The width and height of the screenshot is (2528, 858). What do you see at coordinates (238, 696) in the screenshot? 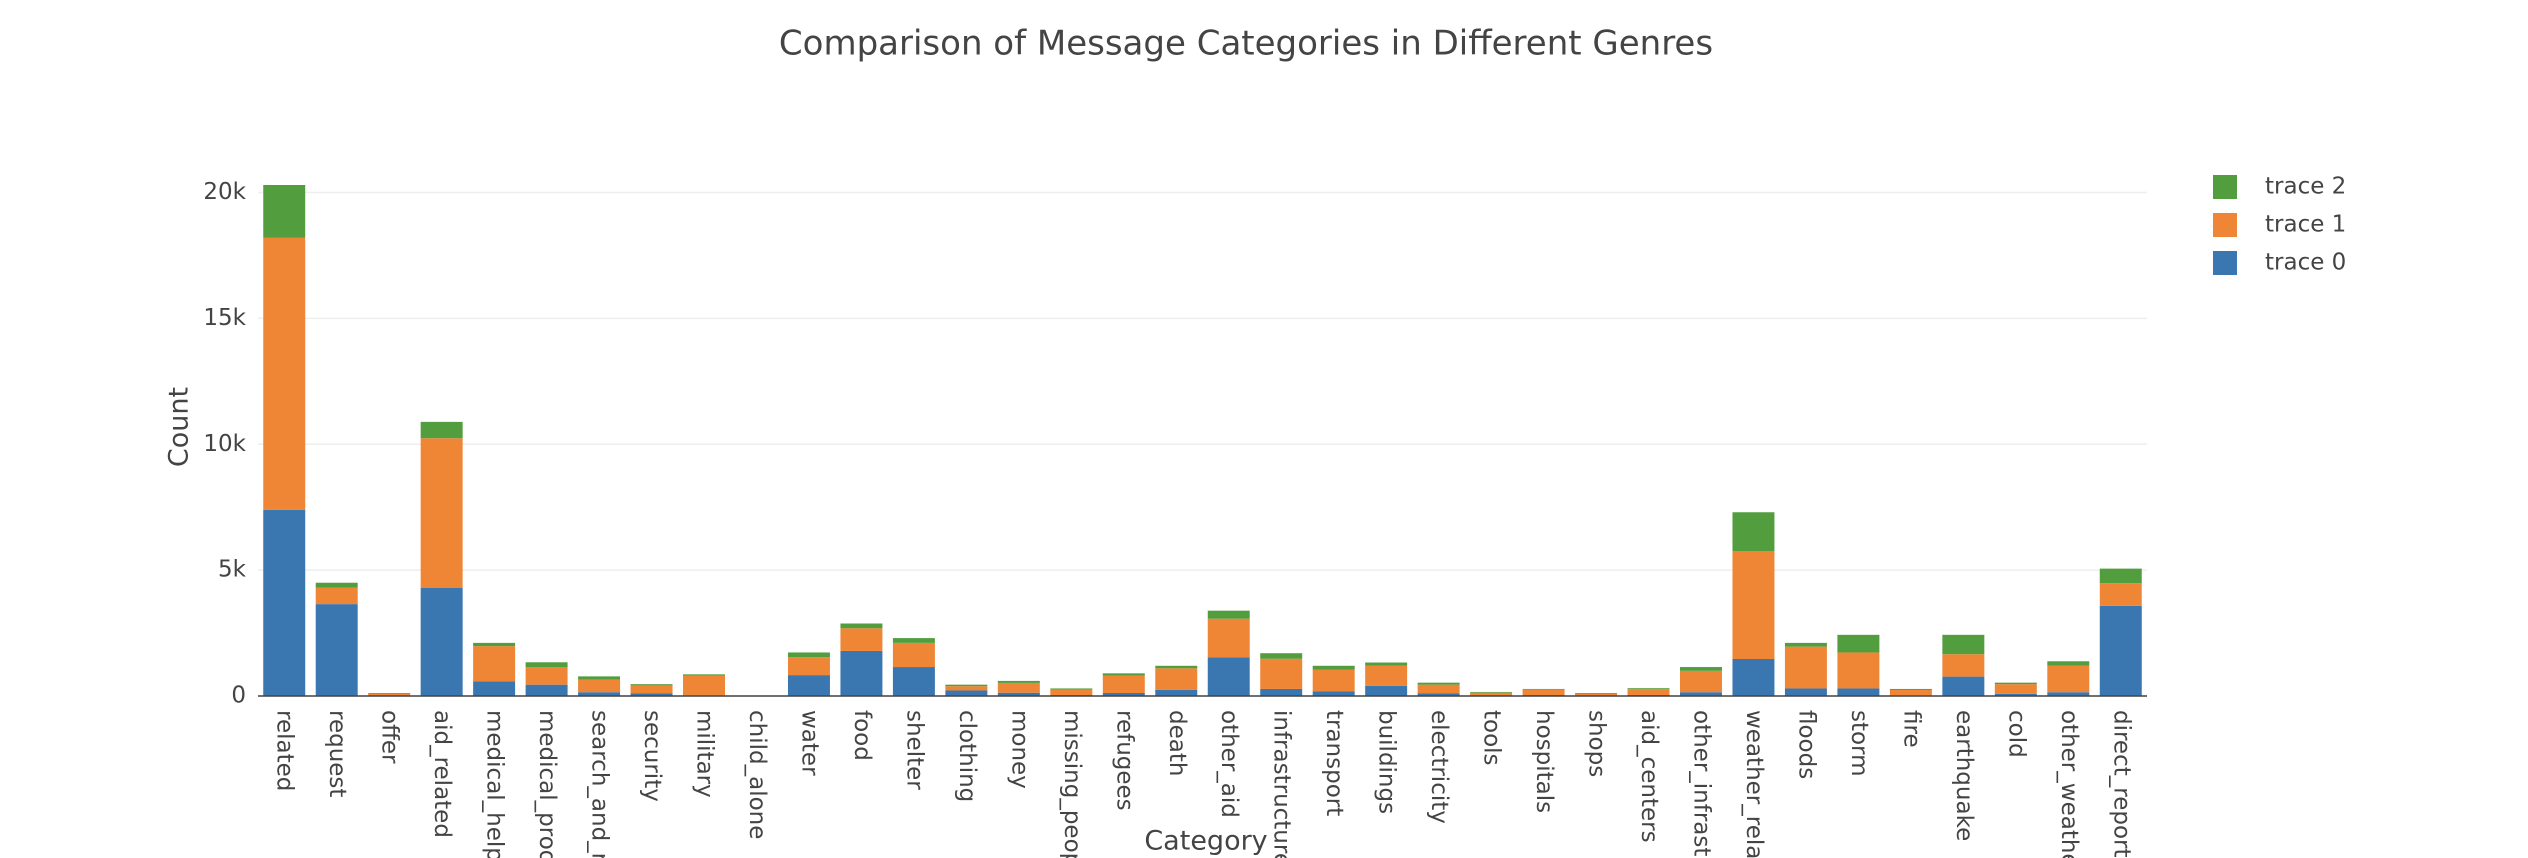
I see `y-tick-label: 0` at bounding box center [238, 696].